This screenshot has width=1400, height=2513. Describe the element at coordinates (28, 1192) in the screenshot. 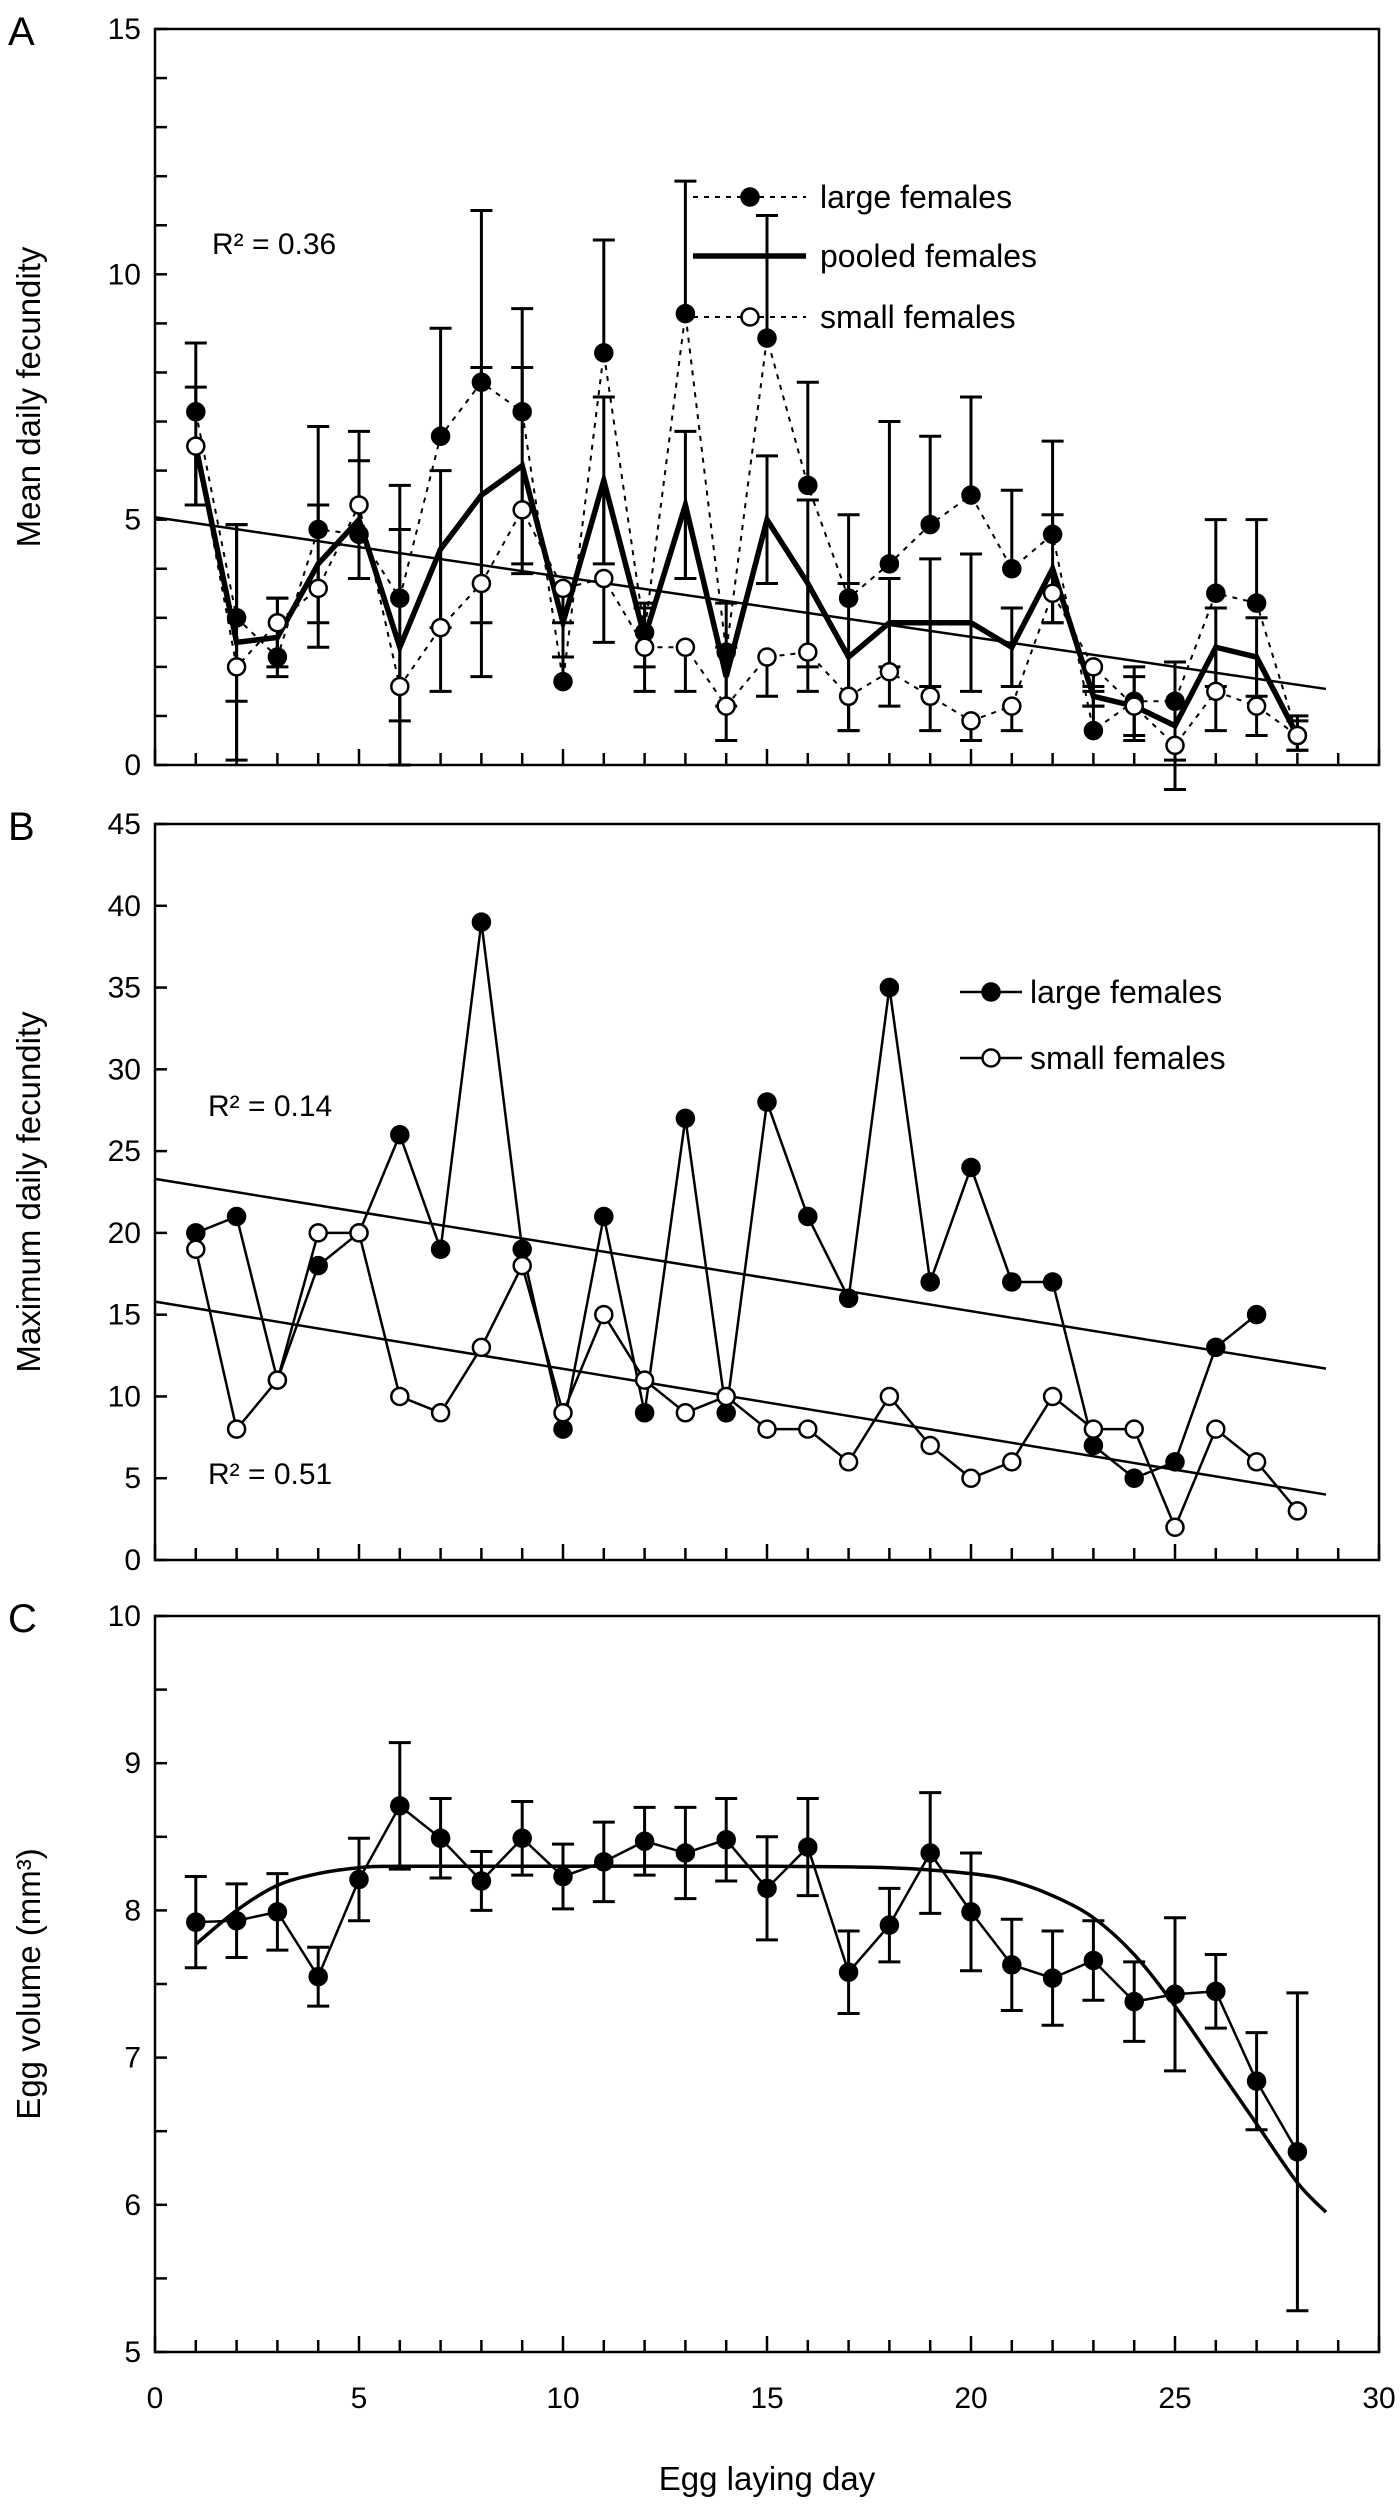

I see `panel-b-ylabel: Maximum daily fecundity` at that location.